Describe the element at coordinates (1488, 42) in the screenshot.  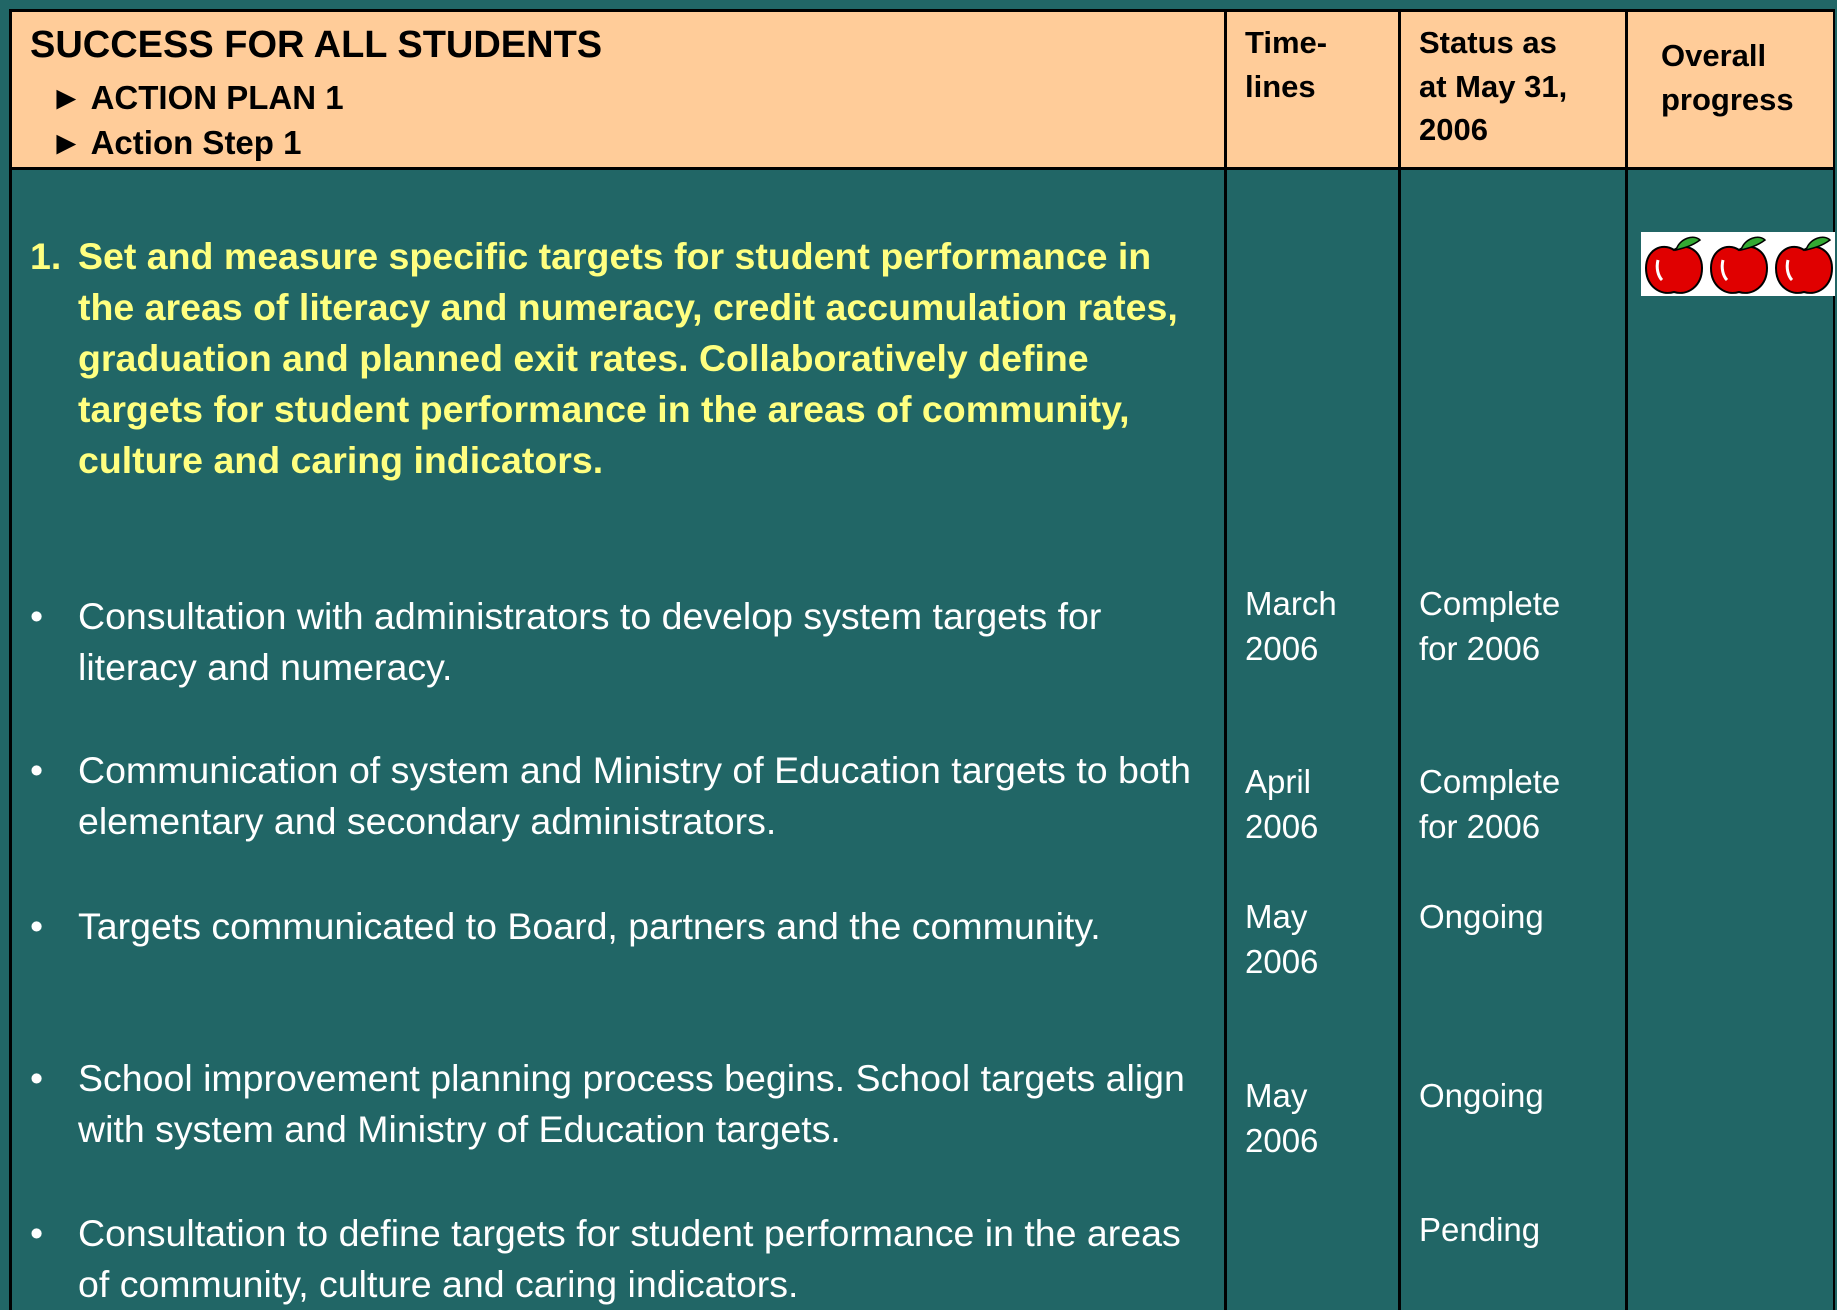
I see `column-header-line: Status as` at that location.